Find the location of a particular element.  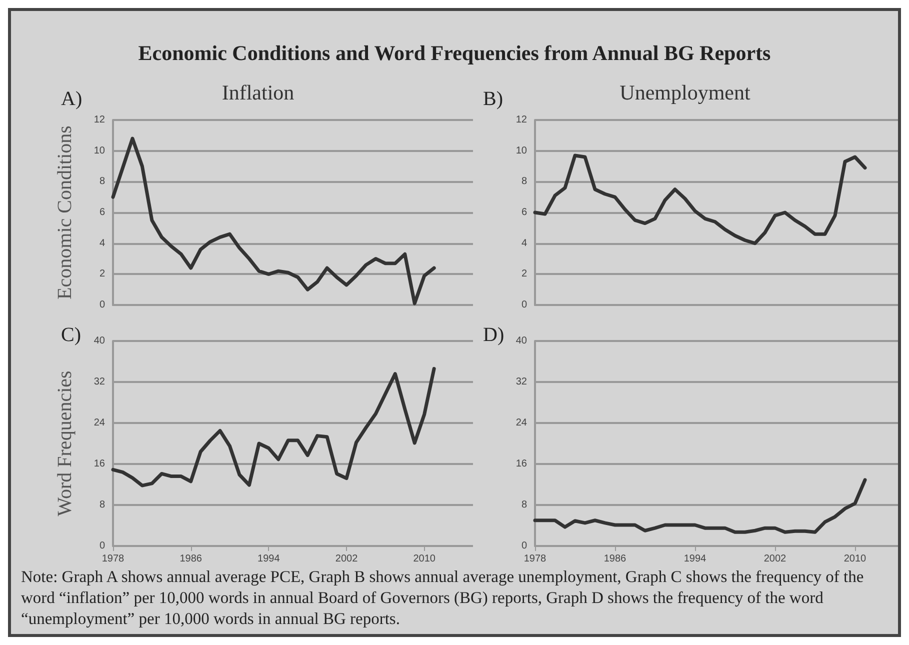

text: B) is located at coordinates (493, 99).